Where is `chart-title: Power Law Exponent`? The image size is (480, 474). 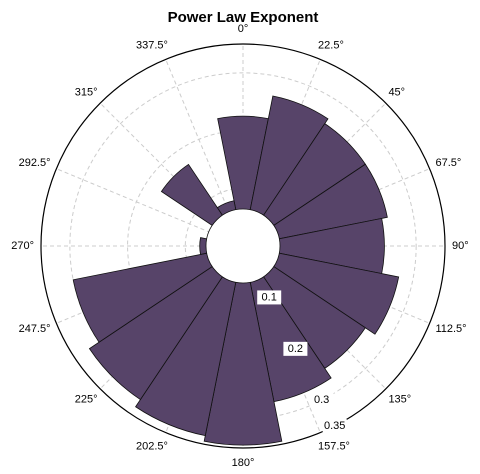 chart-title: Power Law Exponent is located at coordinates (243, 17).